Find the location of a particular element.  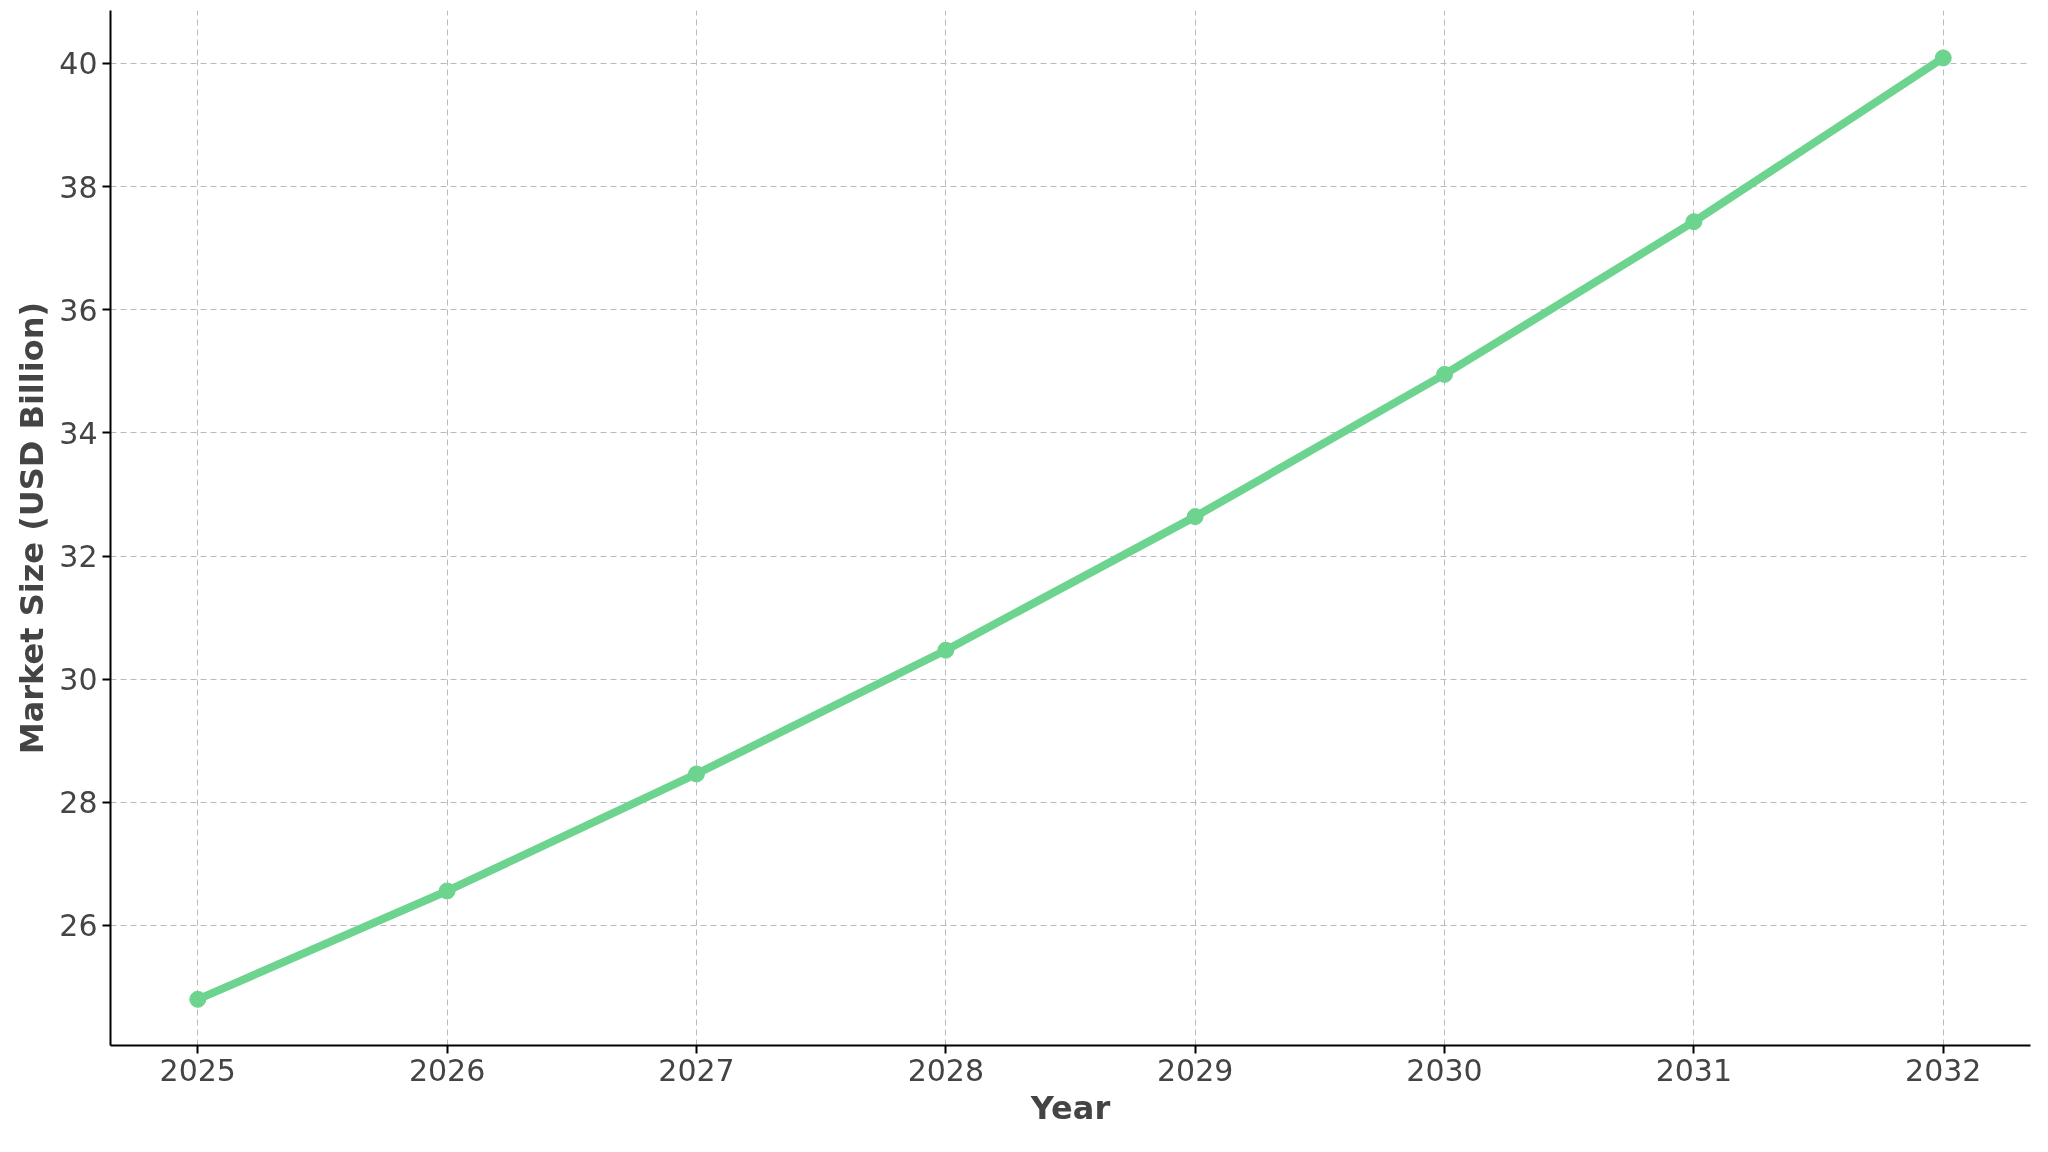

y-tick-label: 34 is located at coordinates (78, 433).